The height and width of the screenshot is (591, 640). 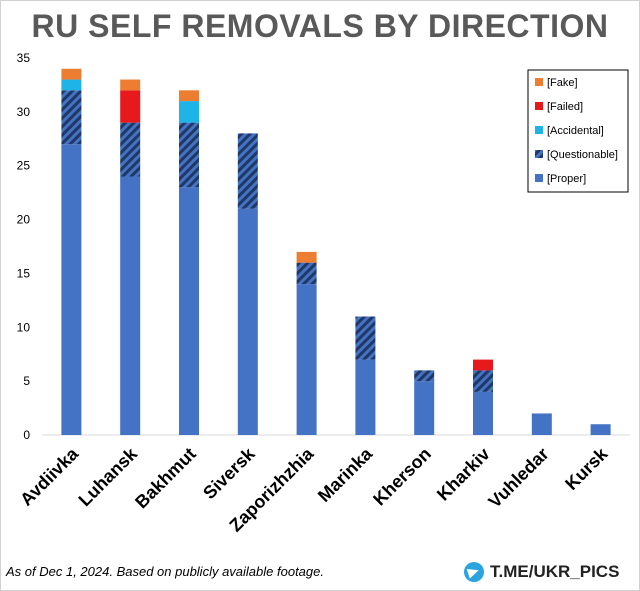 I want to click on brand-link: T.ME/UKR_PICS, so click(x=541, y=572).